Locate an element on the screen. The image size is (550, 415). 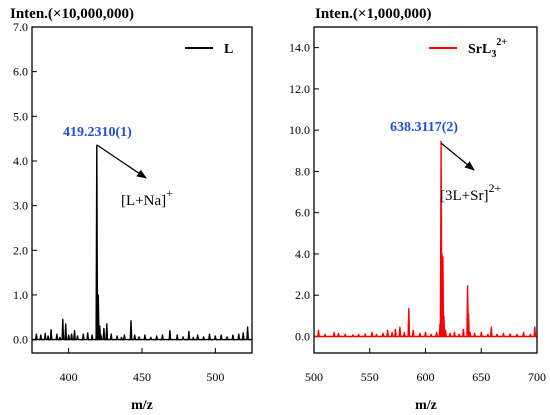
left-legend: L is located at coordinates (209, 49).